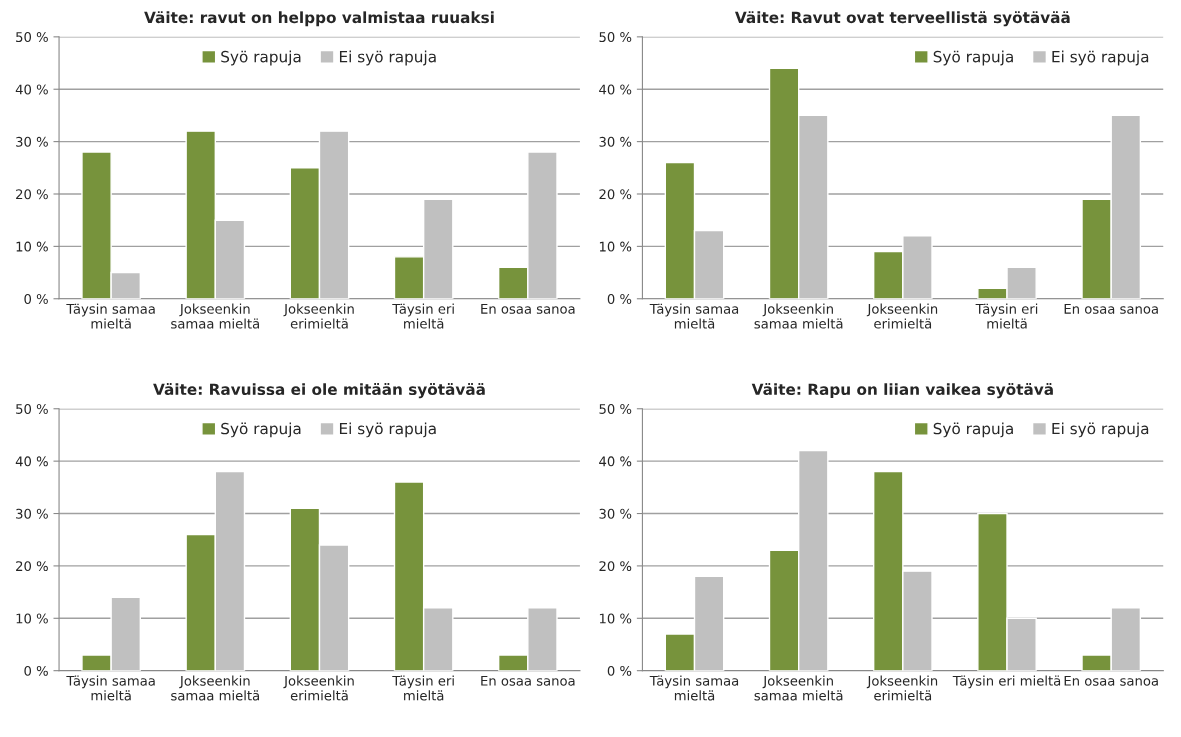  I want to click on chart-title: Väite: ravut on helppo valmistaa ruuaksi, so click(319, 19).